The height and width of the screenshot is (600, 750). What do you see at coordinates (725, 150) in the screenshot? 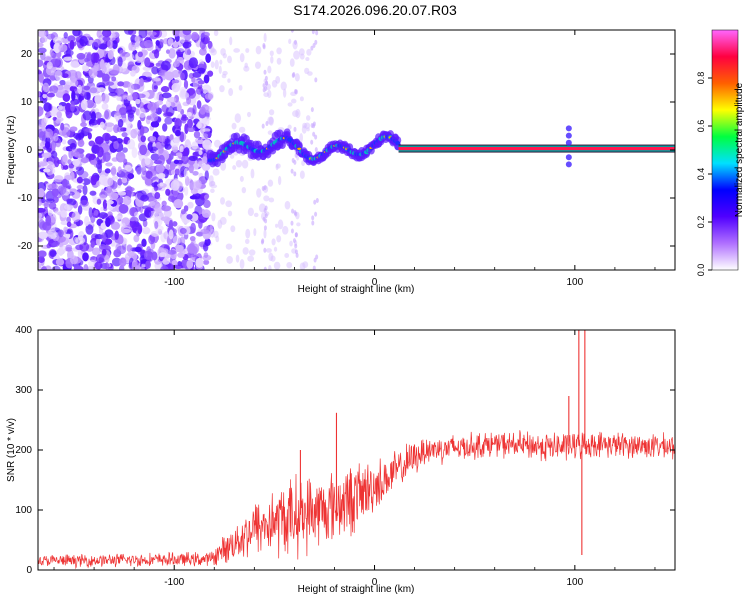
I see `colorbar-bar` at bounding box center [725, 150].